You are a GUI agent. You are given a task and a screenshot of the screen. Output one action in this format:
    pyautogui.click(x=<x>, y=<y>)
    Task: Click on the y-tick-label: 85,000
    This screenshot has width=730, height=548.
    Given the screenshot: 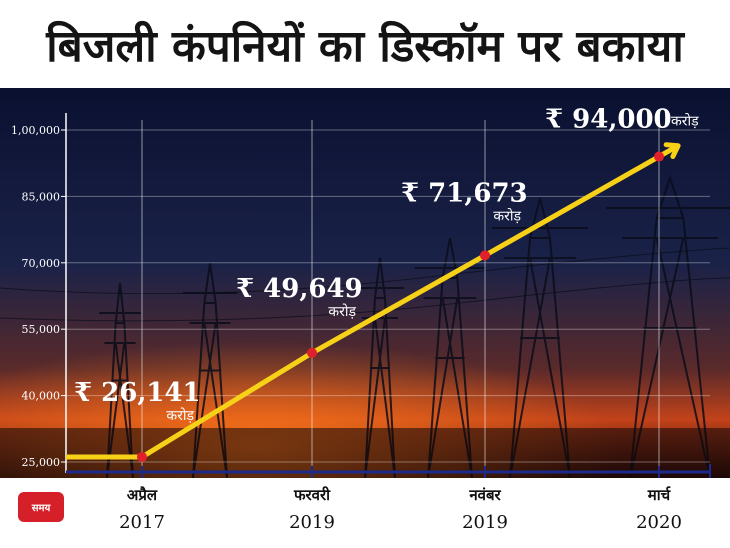 What is the action you would take?
    pyautogui.click(x=41, y=196)
    